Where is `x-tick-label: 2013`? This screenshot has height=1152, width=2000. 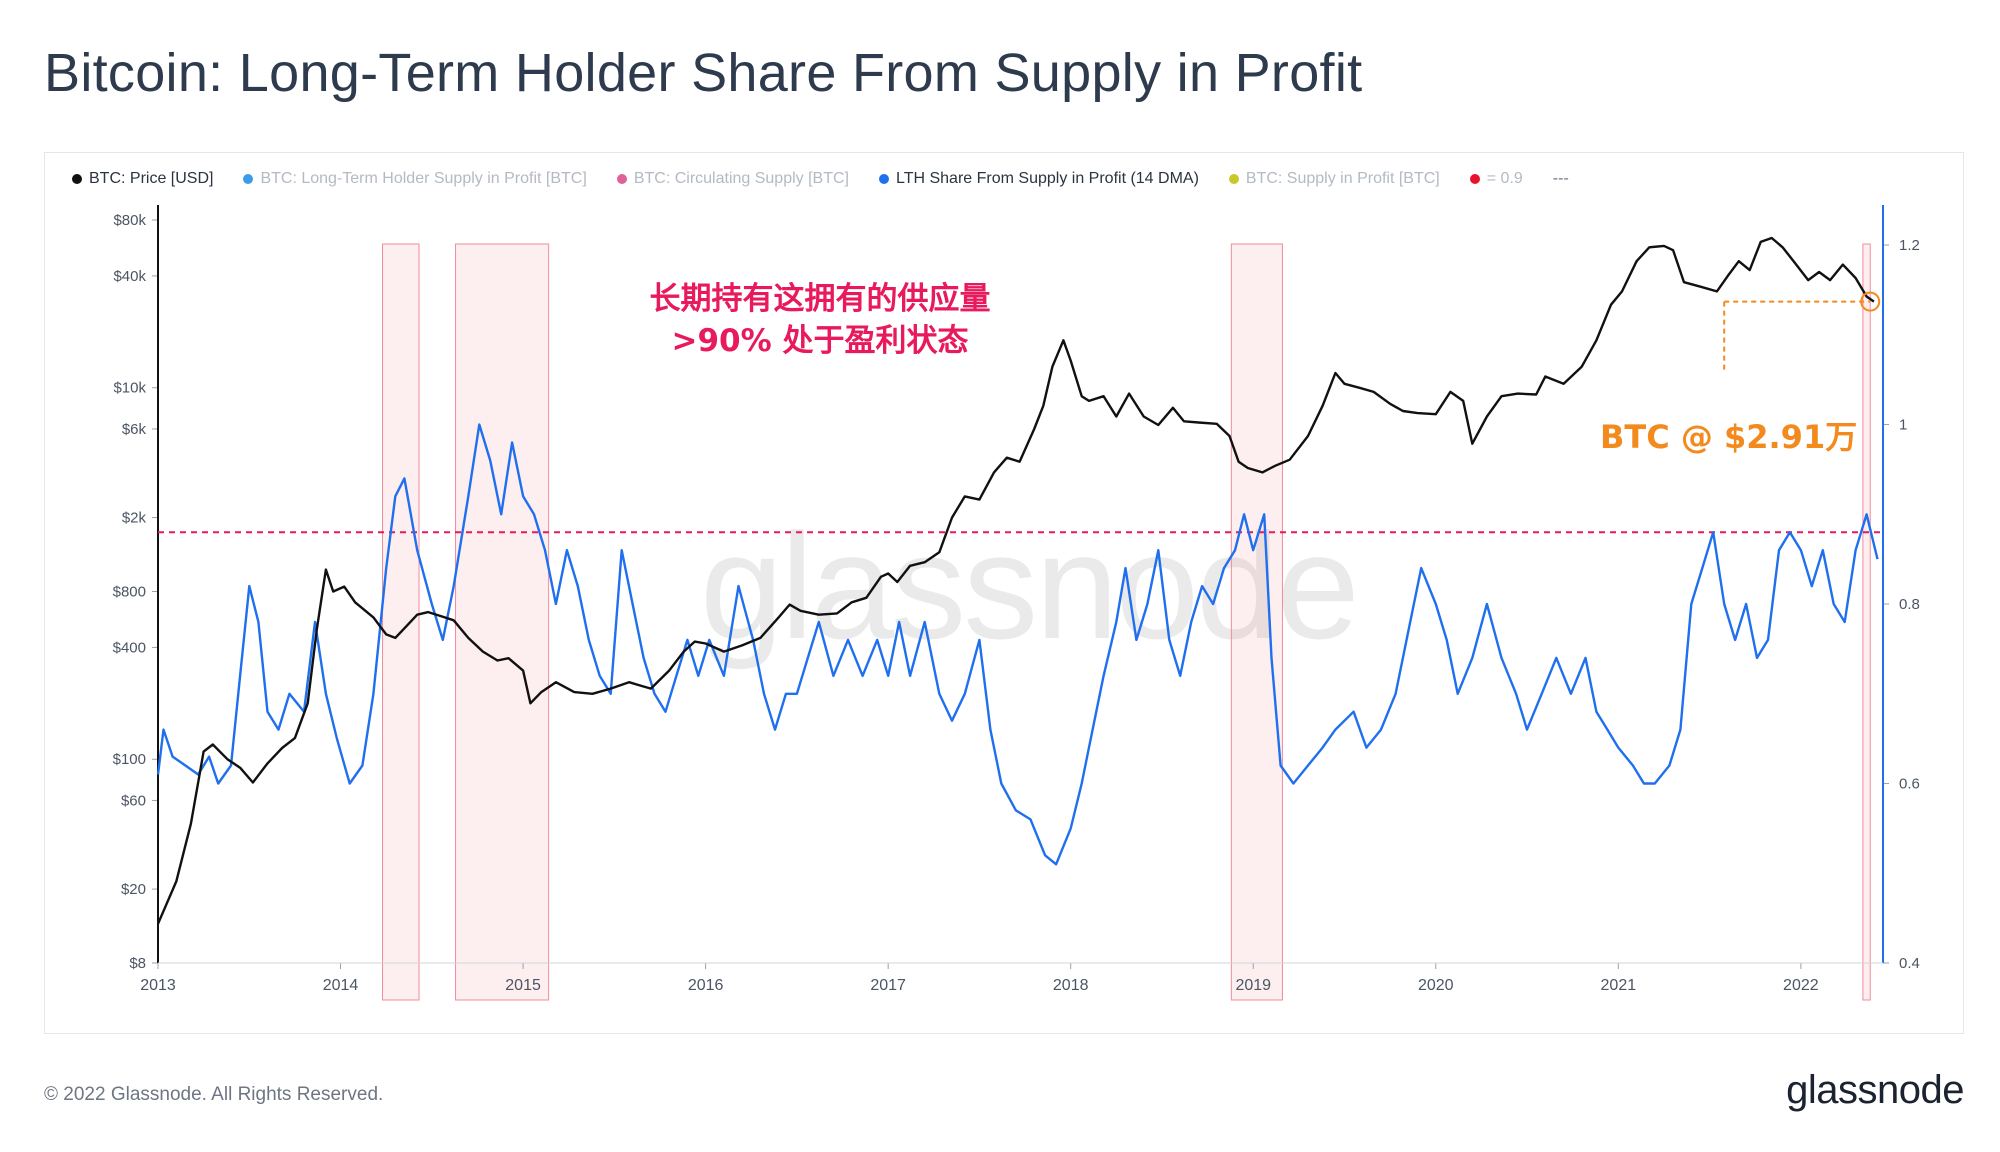
x-tick-label: 2013 is located at coordinates (158, 985).